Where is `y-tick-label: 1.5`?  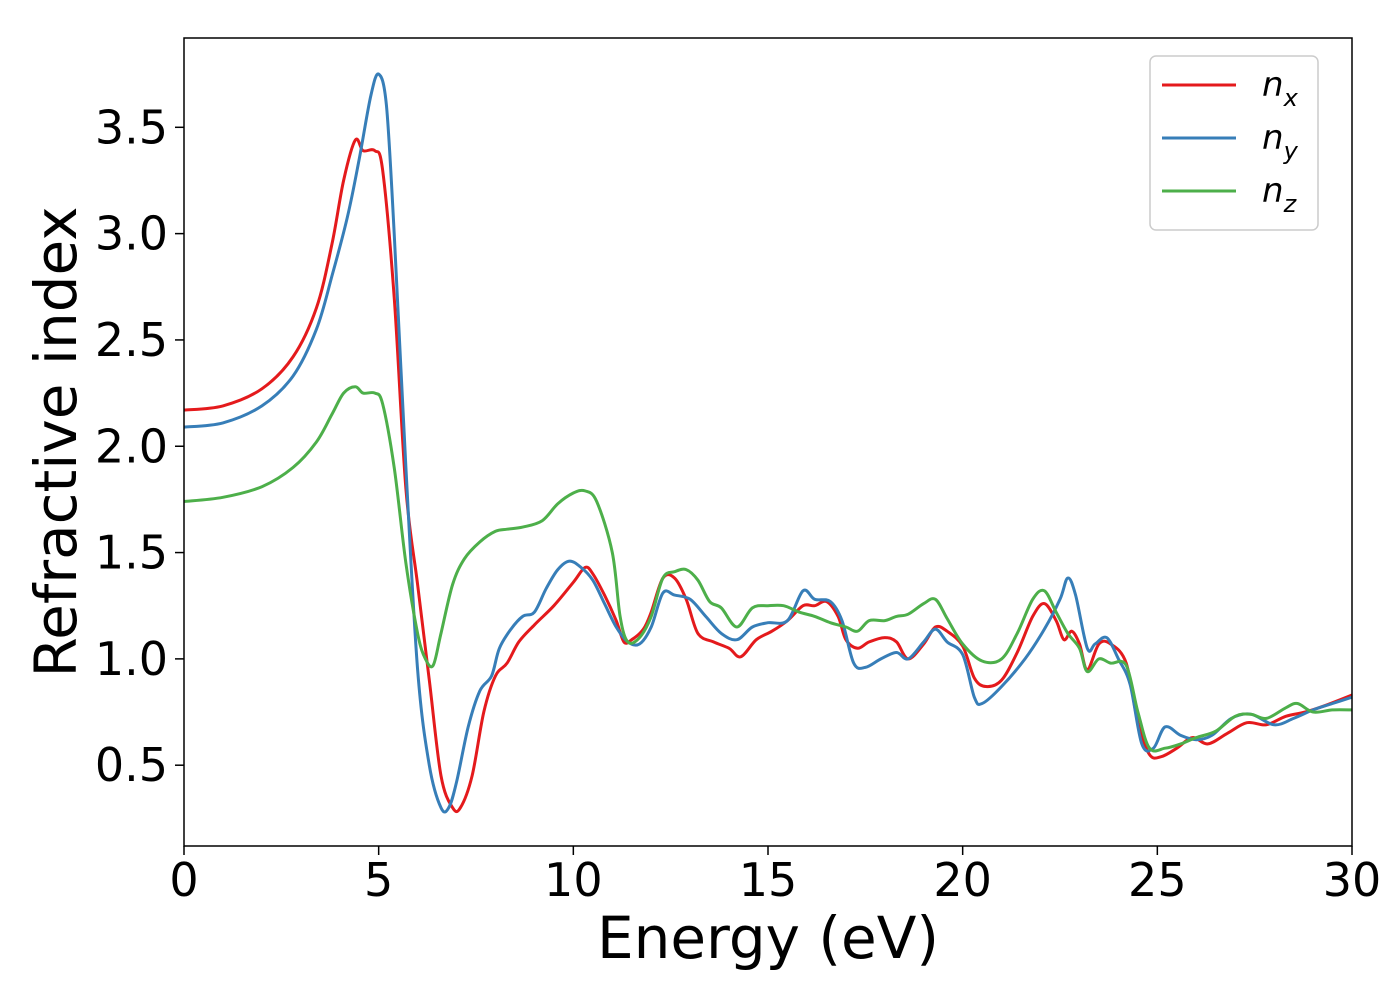
y-tick-label: 1.5 is located at coordinates (131, 553).